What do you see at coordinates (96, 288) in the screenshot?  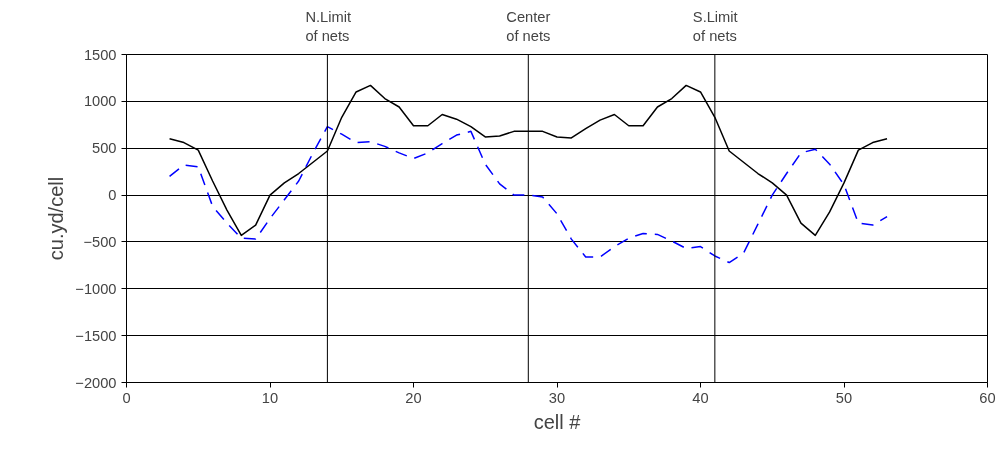 I see `y-tick-label: −1000` at bounding box center [96, 288].